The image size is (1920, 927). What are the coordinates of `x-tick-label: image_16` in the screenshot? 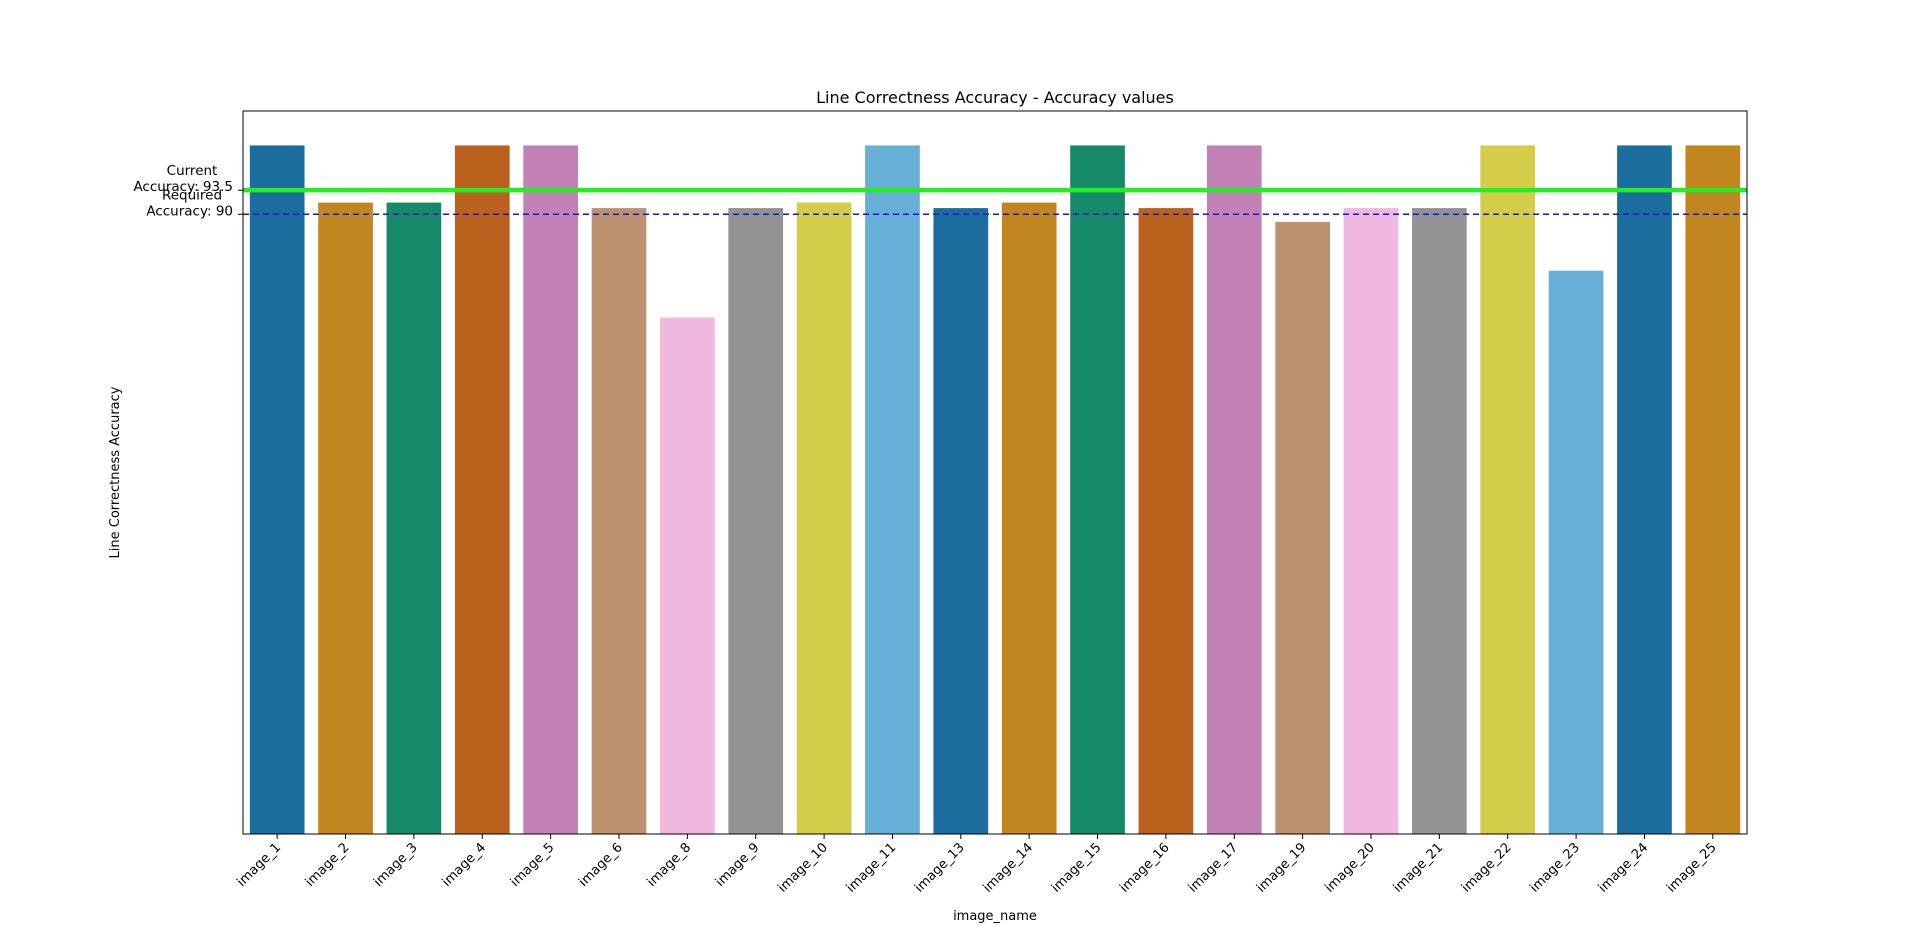 It's located at (1145, 868).